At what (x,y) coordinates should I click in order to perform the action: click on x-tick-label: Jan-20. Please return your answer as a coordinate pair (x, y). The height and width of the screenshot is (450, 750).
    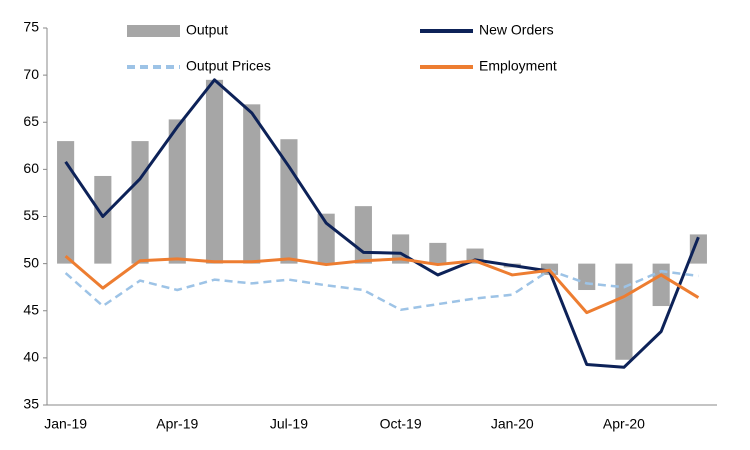
    Looking at the image, I should click on (512, 424).